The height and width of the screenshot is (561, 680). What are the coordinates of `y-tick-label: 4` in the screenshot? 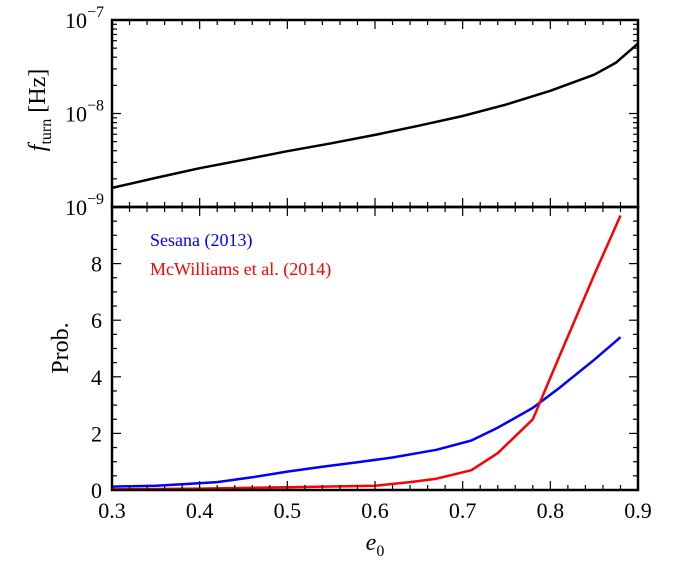 It's located at (96, 377).